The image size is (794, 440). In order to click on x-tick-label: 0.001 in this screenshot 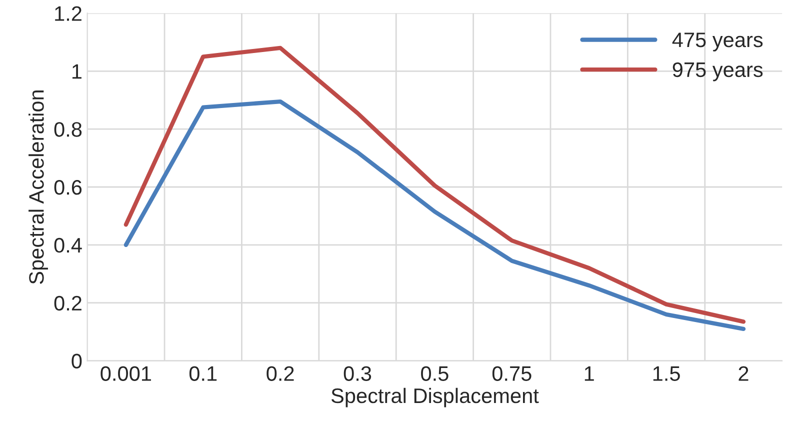, I will do `click(125, 373)`.